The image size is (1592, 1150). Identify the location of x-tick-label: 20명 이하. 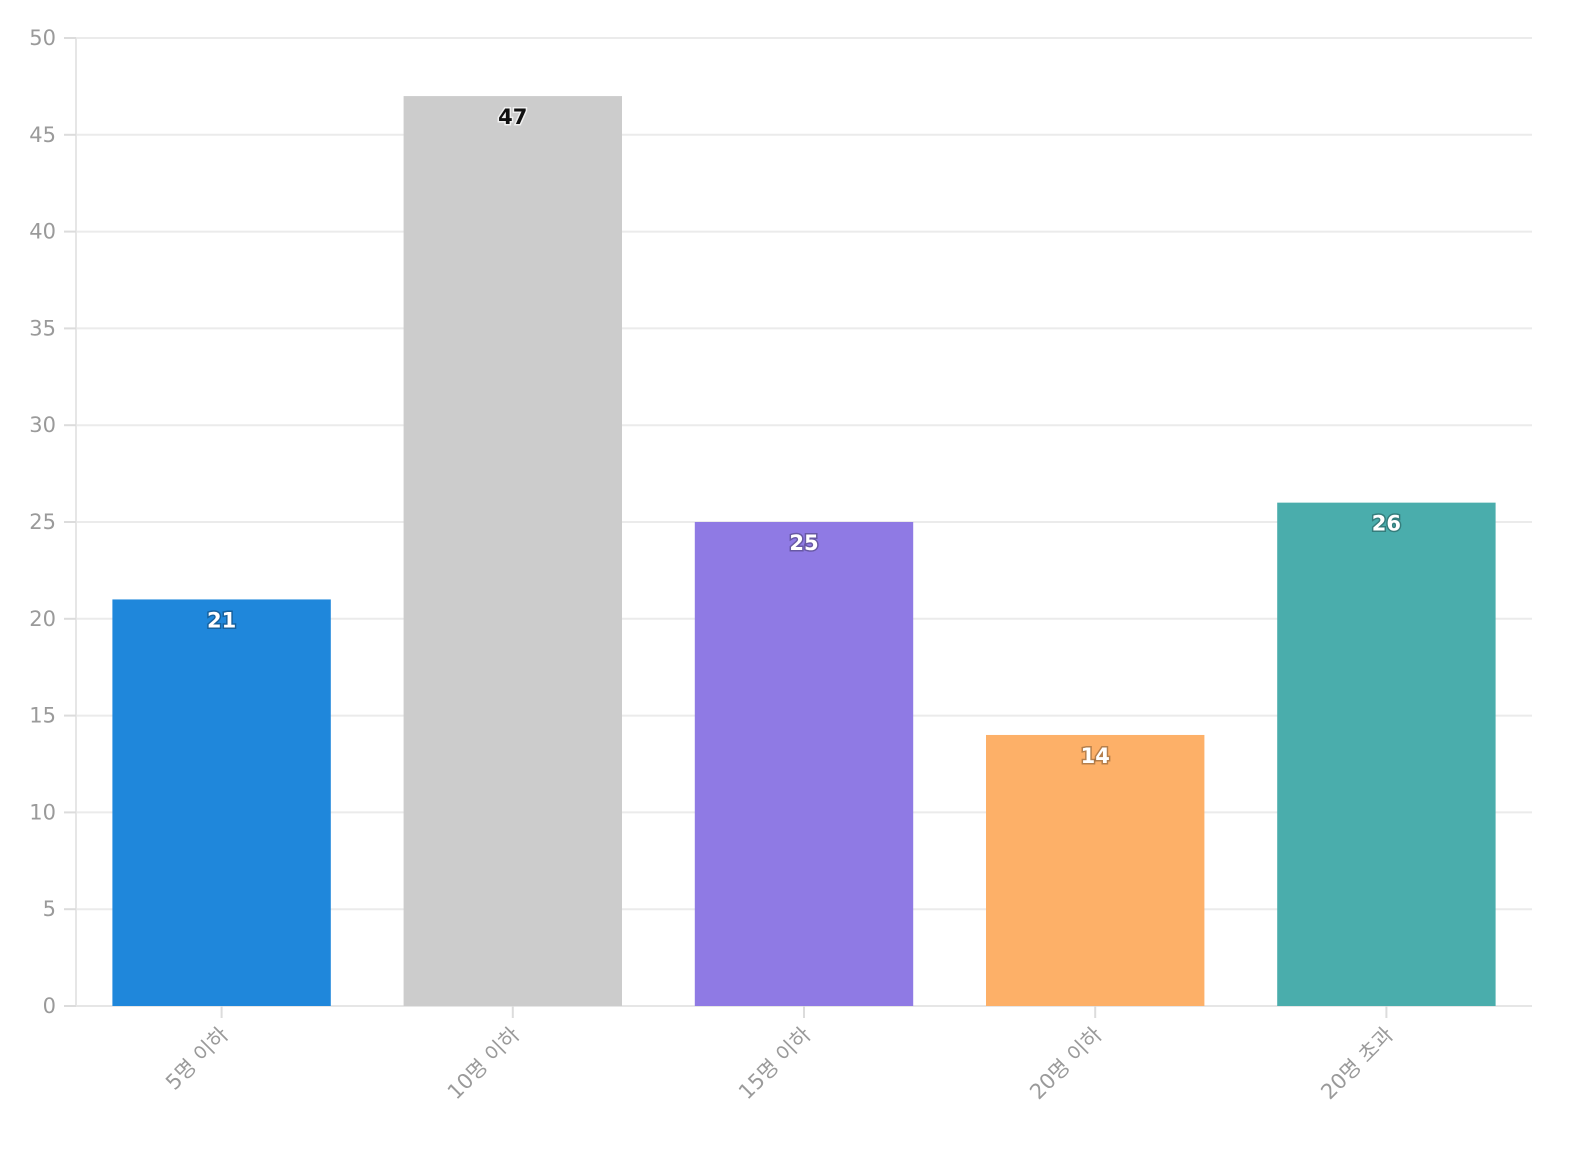
(1066, 1064).